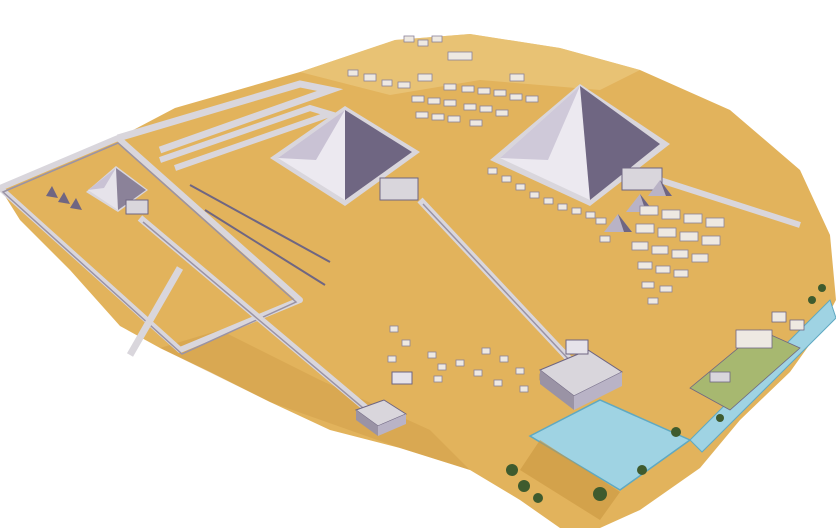  I want to click on valley-temple-khafre, so click(581, 374).